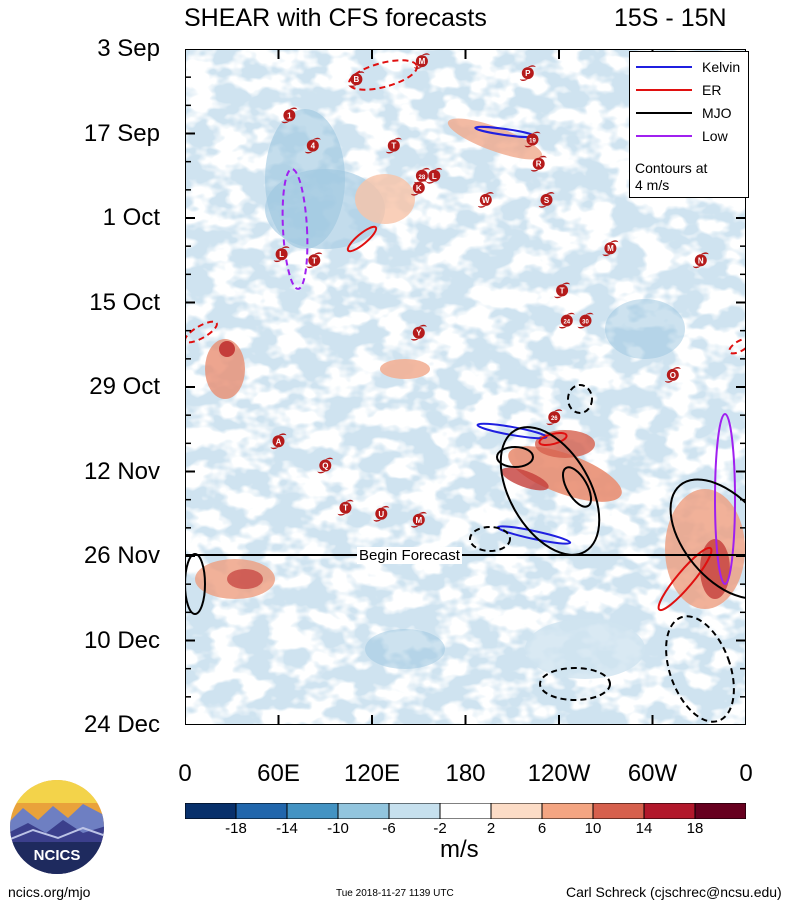  Describe the element at coordinates (585, 323) in the screenshot. I see `storm-label: 30` at that location.